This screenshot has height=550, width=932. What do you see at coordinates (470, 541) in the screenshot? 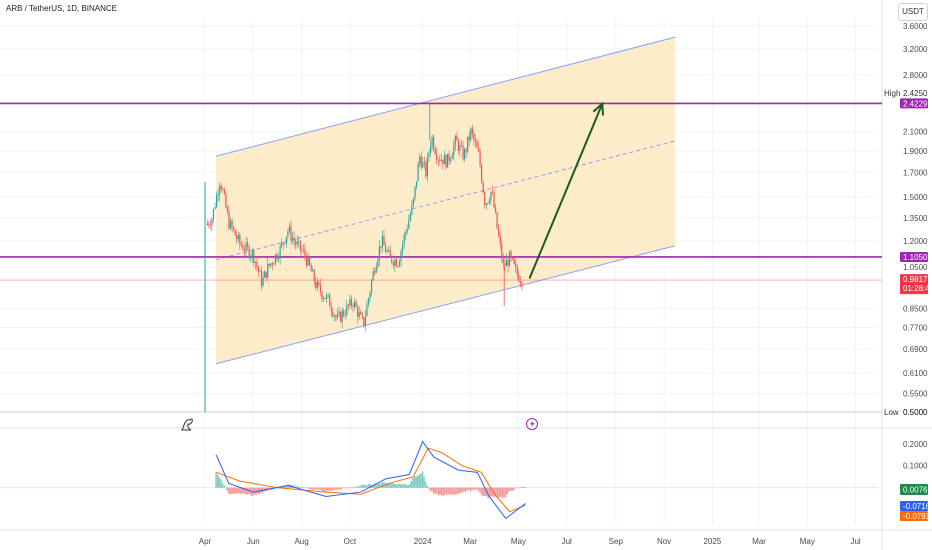
I see `x-tick-label: Mar` at bounding box center [470, 541].